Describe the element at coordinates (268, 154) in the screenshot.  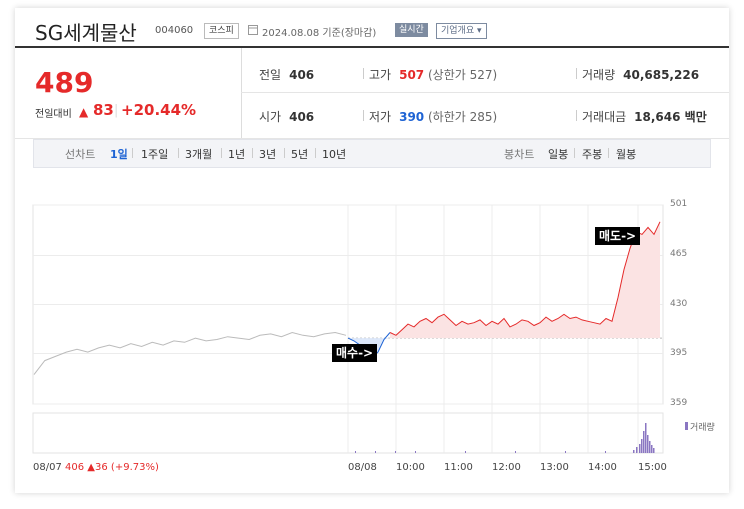
I see `period-3y: 3년` at that location.